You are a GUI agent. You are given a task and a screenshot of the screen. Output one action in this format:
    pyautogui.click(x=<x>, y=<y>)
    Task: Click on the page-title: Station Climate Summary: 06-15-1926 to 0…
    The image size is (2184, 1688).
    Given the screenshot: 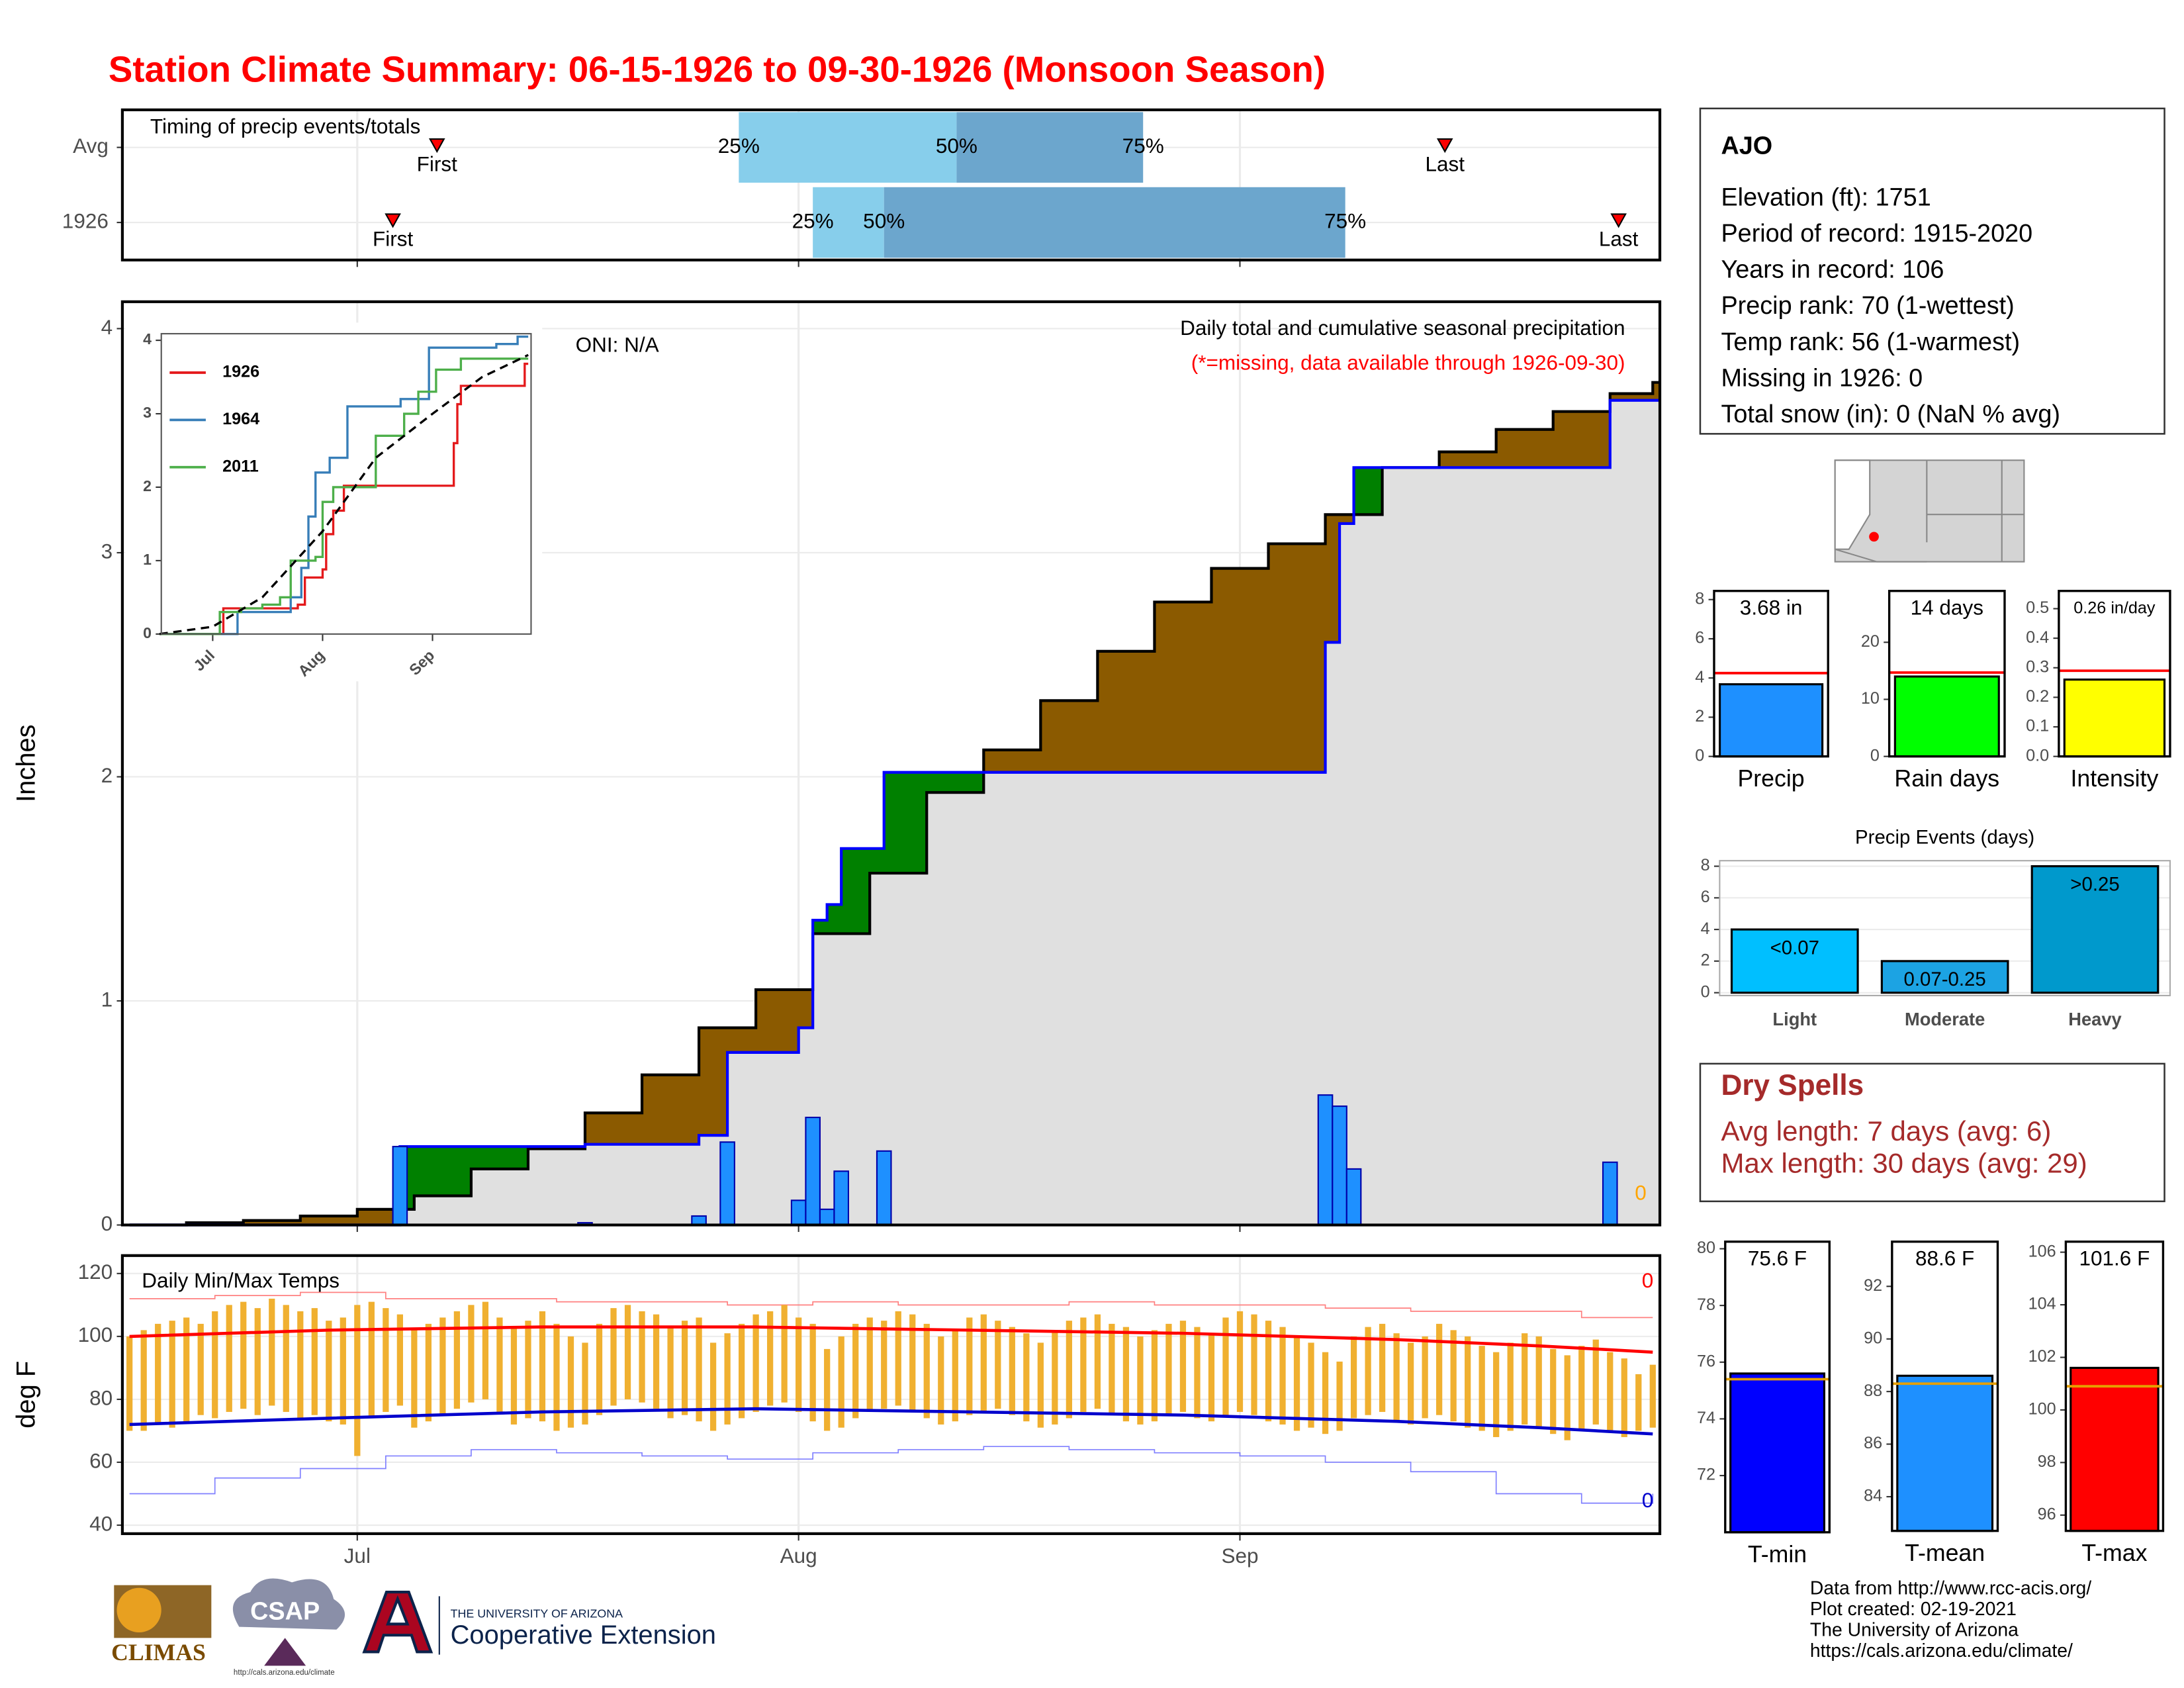 What is the action you would take?
    pyautogui.click(x=717, y=70)
    